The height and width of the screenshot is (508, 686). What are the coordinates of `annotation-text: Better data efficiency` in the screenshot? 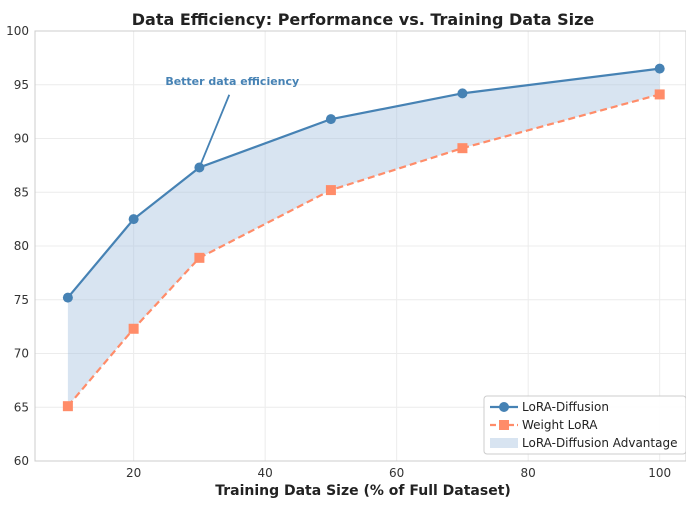 It's located at (232, 81).